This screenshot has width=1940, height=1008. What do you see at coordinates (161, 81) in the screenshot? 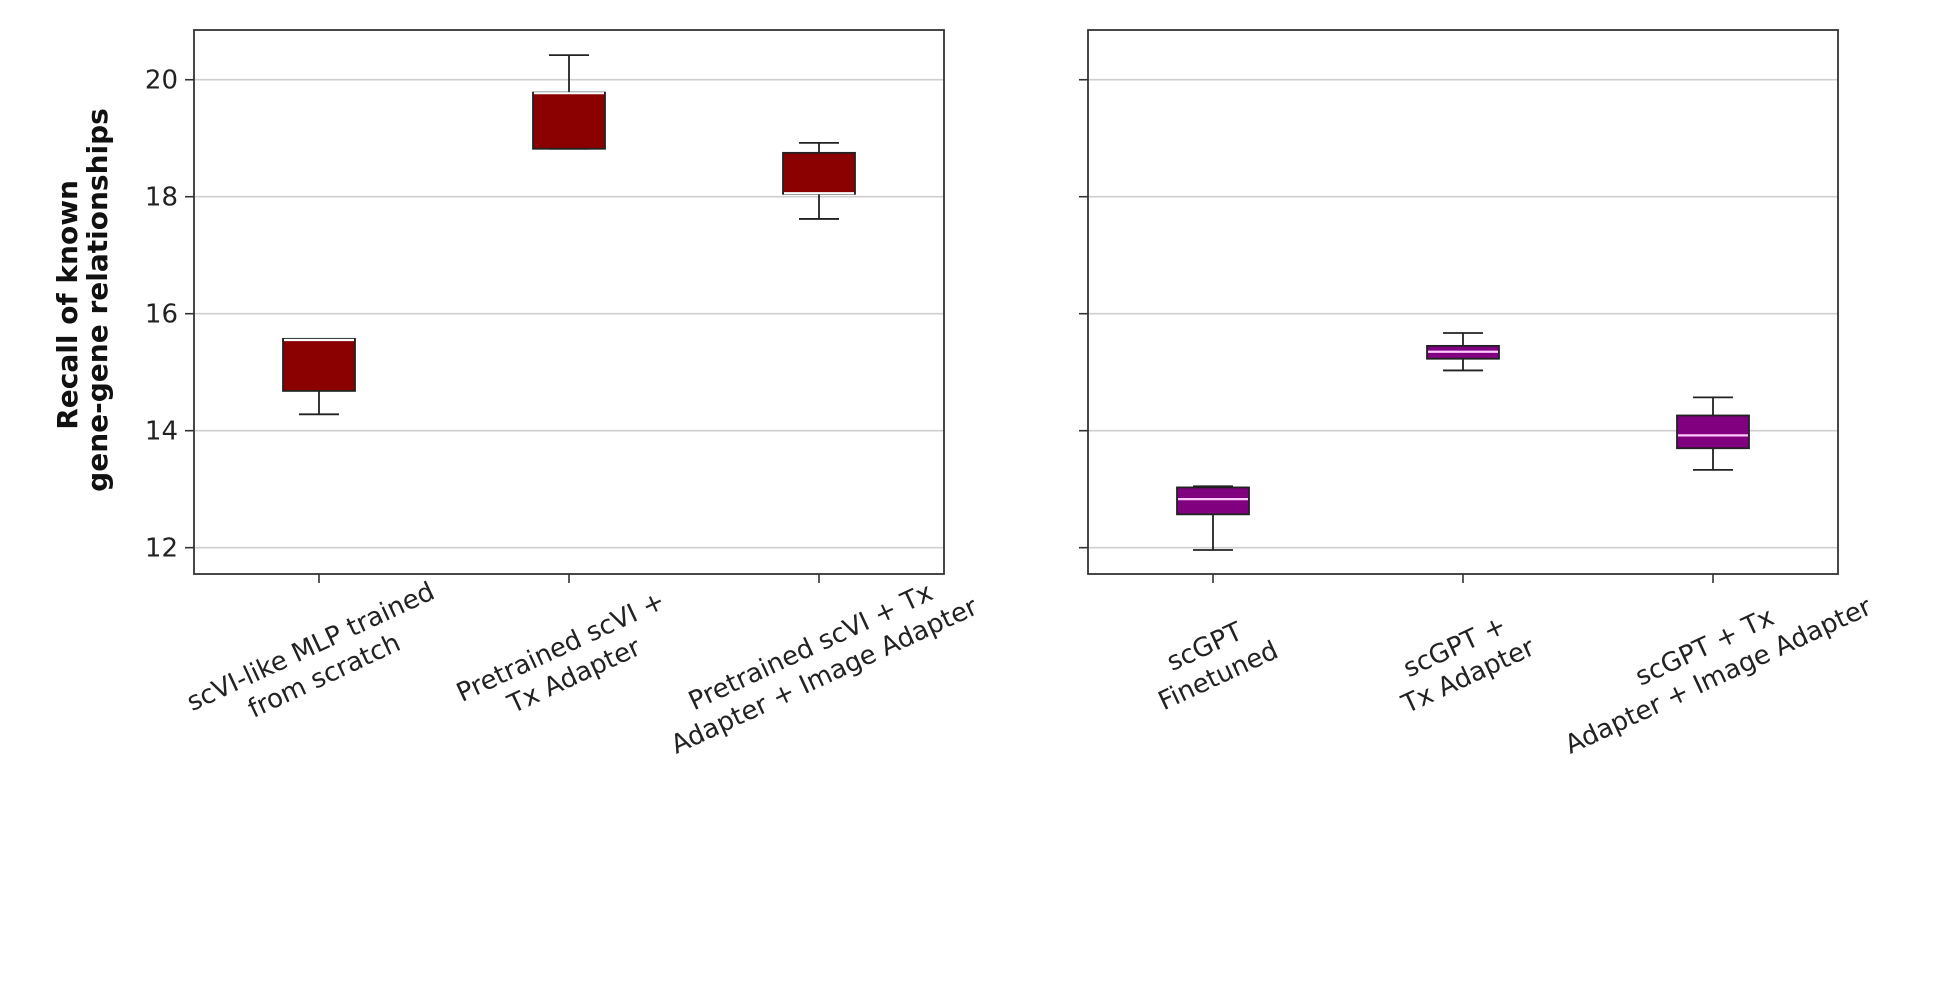
I see `y-tick-label: 20` at bounding box center [161, 81].